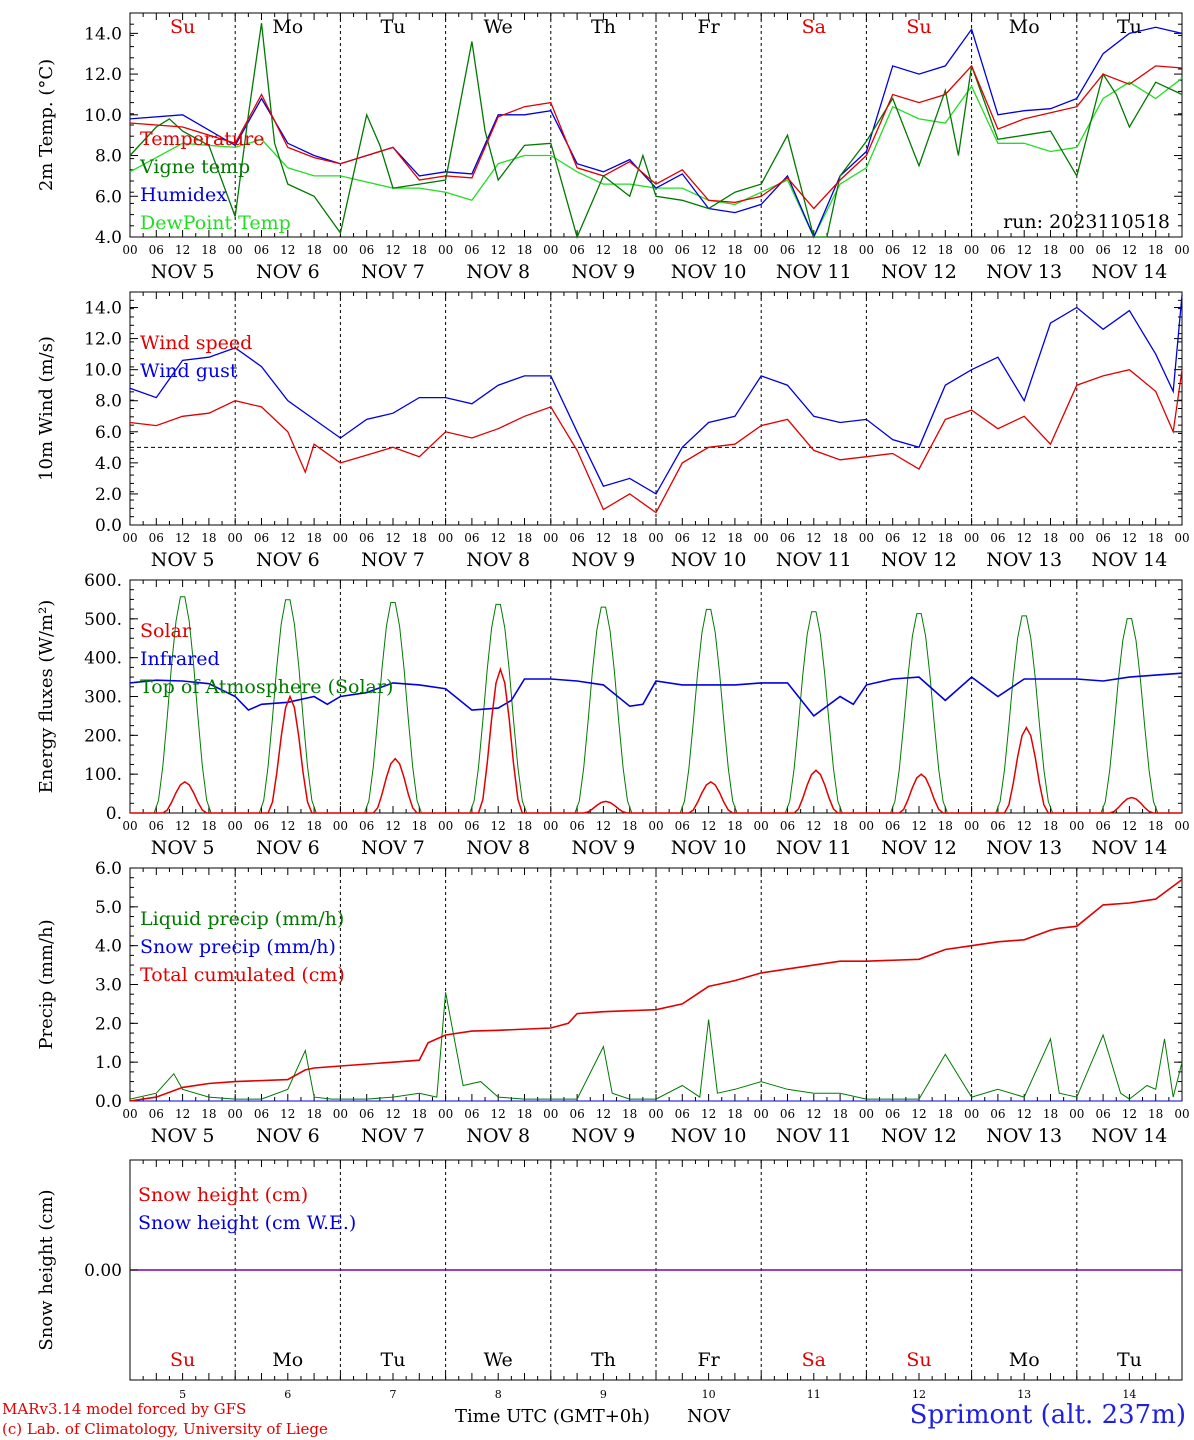 The image size is (1194, 1440). Describe the element at coordinates (603, 1394) in the screenshot. I see `day-number: 9` at that location.